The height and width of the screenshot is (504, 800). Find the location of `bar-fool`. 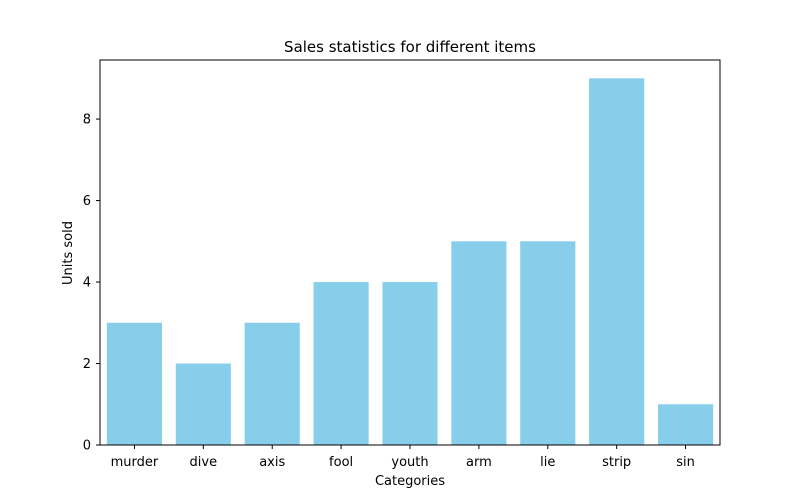

bar-fool is located at coordinates (341, 363).